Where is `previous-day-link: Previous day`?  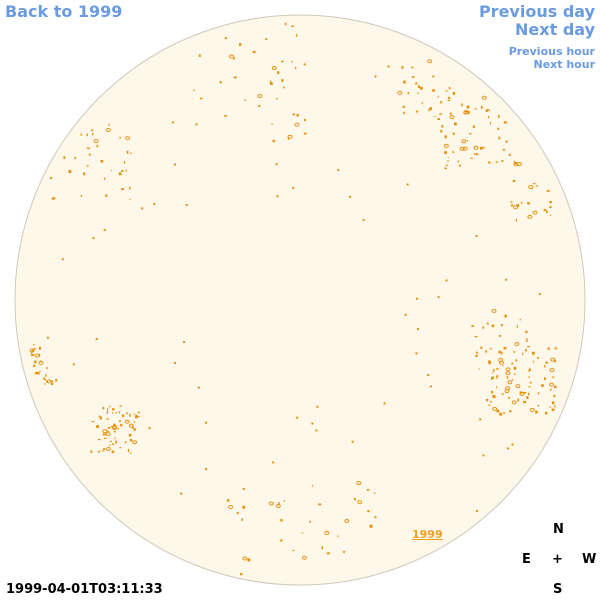
previous-day-link: Previous day is located at coordinates (536, 11).